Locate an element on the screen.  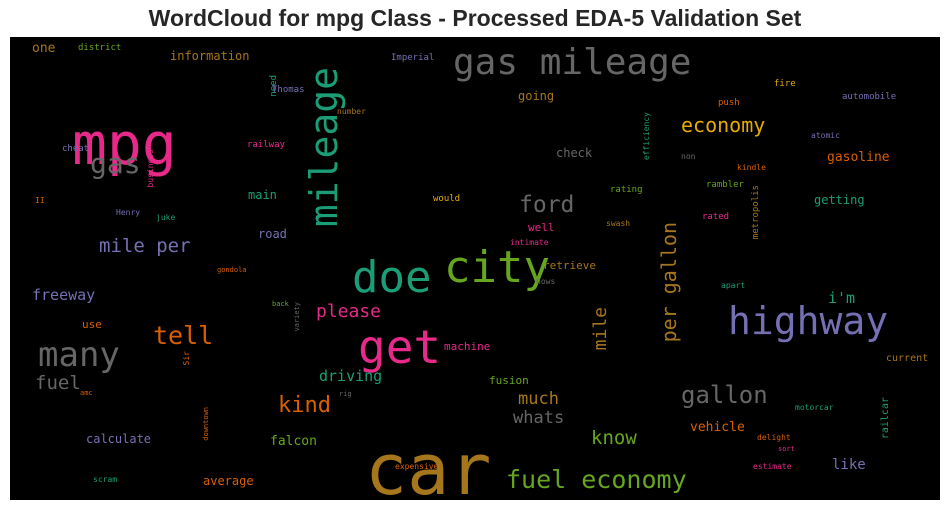
word-railway: railway is located at coordinates (266, 145).